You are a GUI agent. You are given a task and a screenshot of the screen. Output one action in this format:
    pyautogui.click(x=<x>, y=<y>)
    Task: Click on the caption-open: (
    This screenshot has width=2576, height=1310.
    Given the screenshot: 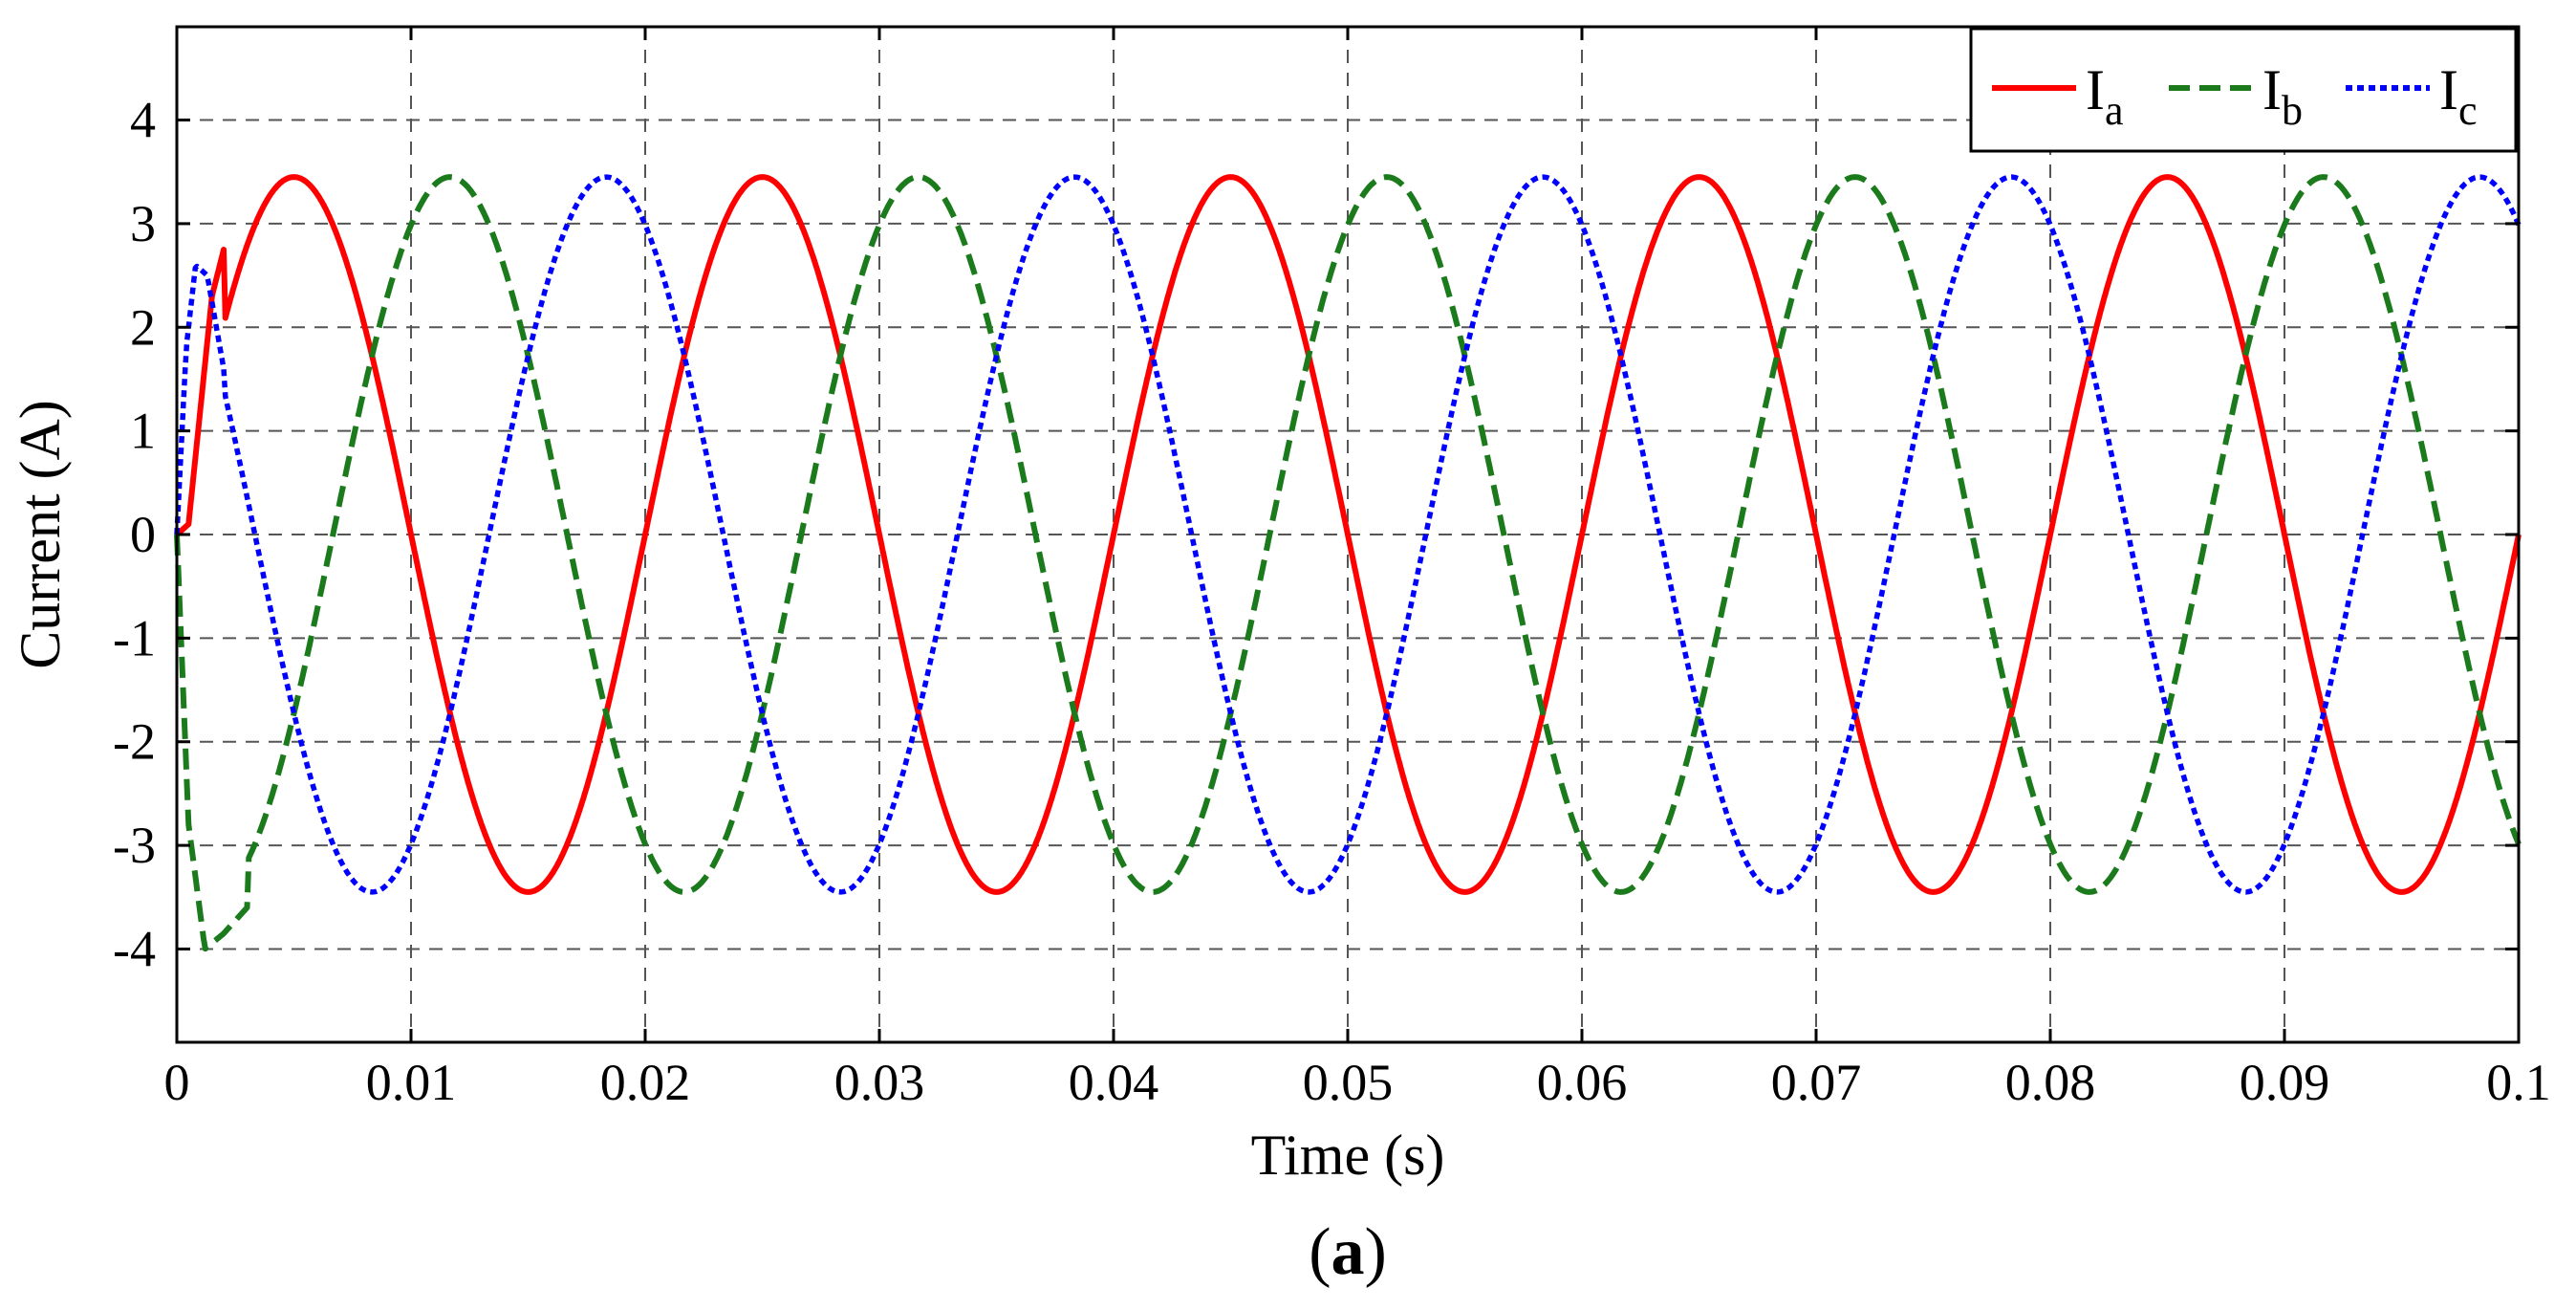 What is the action you would take?
    pyautogui.click(x=1320, y=1252)
    